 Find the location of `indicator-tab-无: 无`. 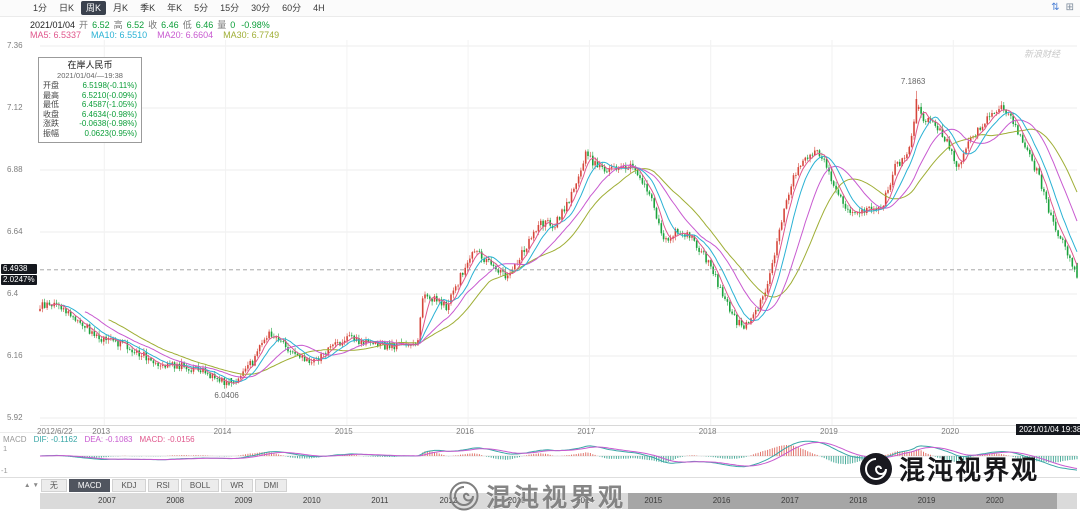

indicator-tab-无: 无 is located at coordinates (53, 485).